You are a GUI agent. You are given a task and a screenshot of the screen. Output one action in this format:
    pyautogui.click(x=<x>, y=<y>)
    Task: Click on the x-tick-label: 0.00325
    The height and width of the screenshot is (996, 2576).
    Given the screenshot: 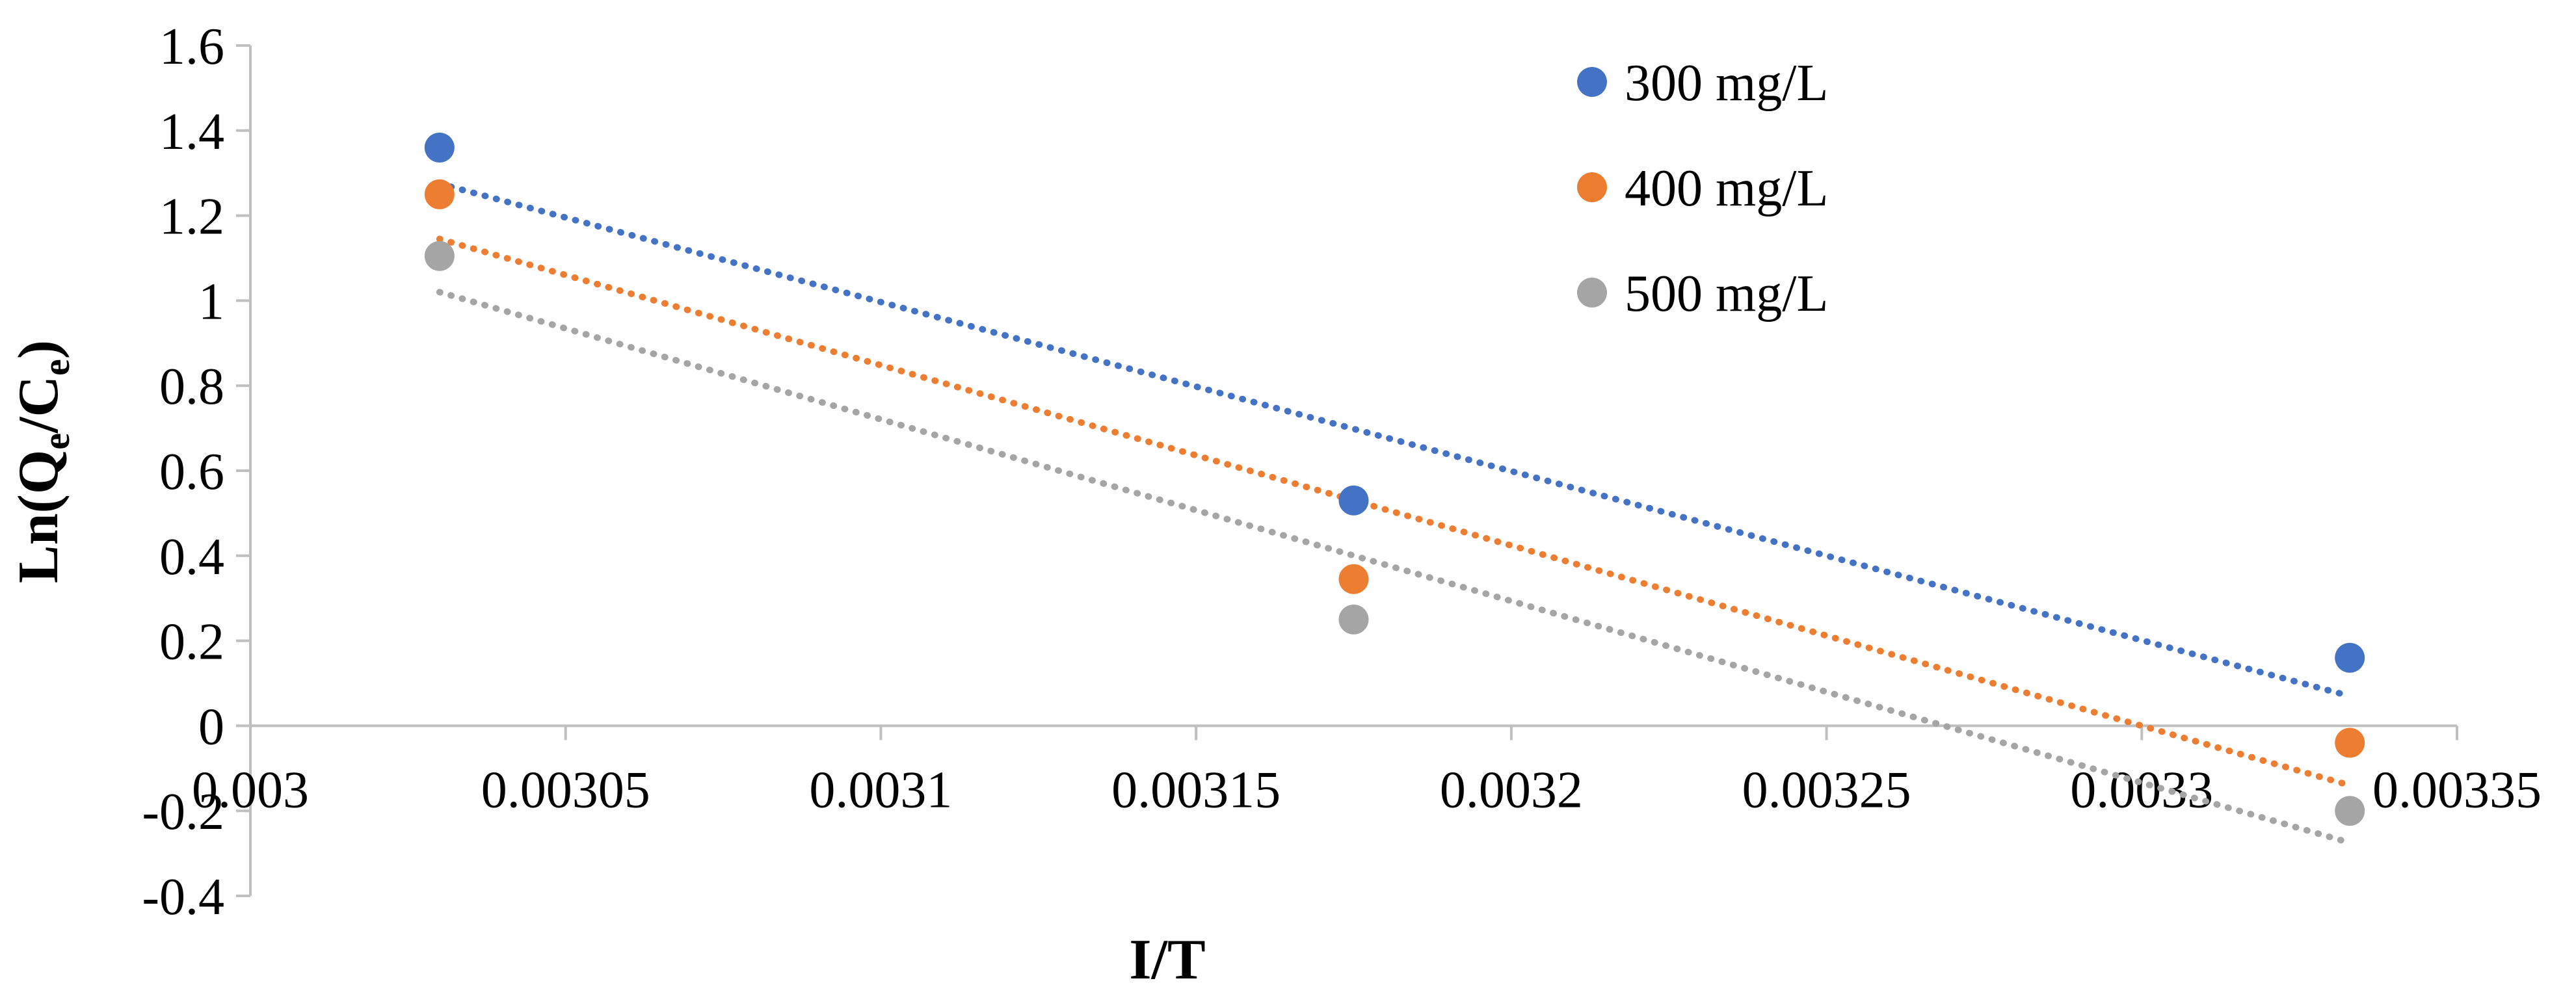 What is the action you would take?
    pyautogui.click(x=1827, y=790)
    